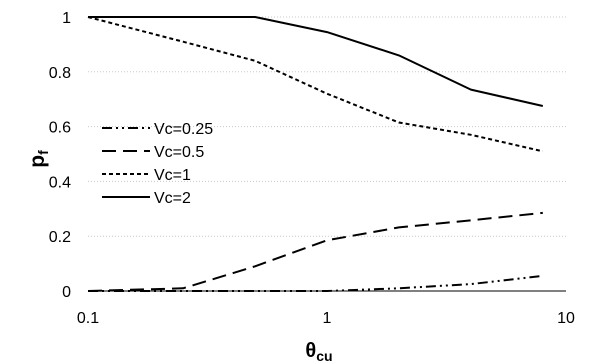 Image resolution: width=599 pixels, height=363 pixels. I want to click on x-axis-title: θcu, so click(318, 351).